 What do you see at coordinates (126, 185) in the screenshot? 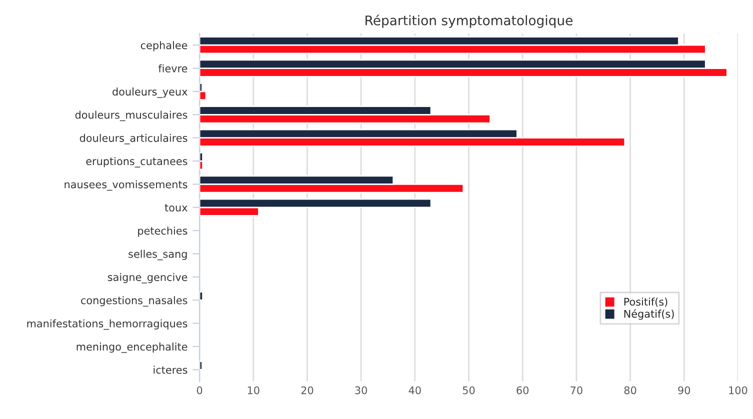
I see `y-tick-label: nausees_vomissements` at bounding box center [126, 185].